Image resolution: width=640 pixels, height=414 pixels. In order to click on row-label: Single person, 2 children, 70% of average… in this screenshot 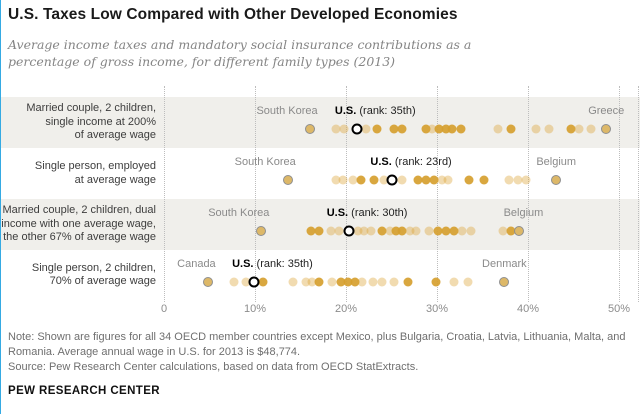, I will do `click(93, 274)`.